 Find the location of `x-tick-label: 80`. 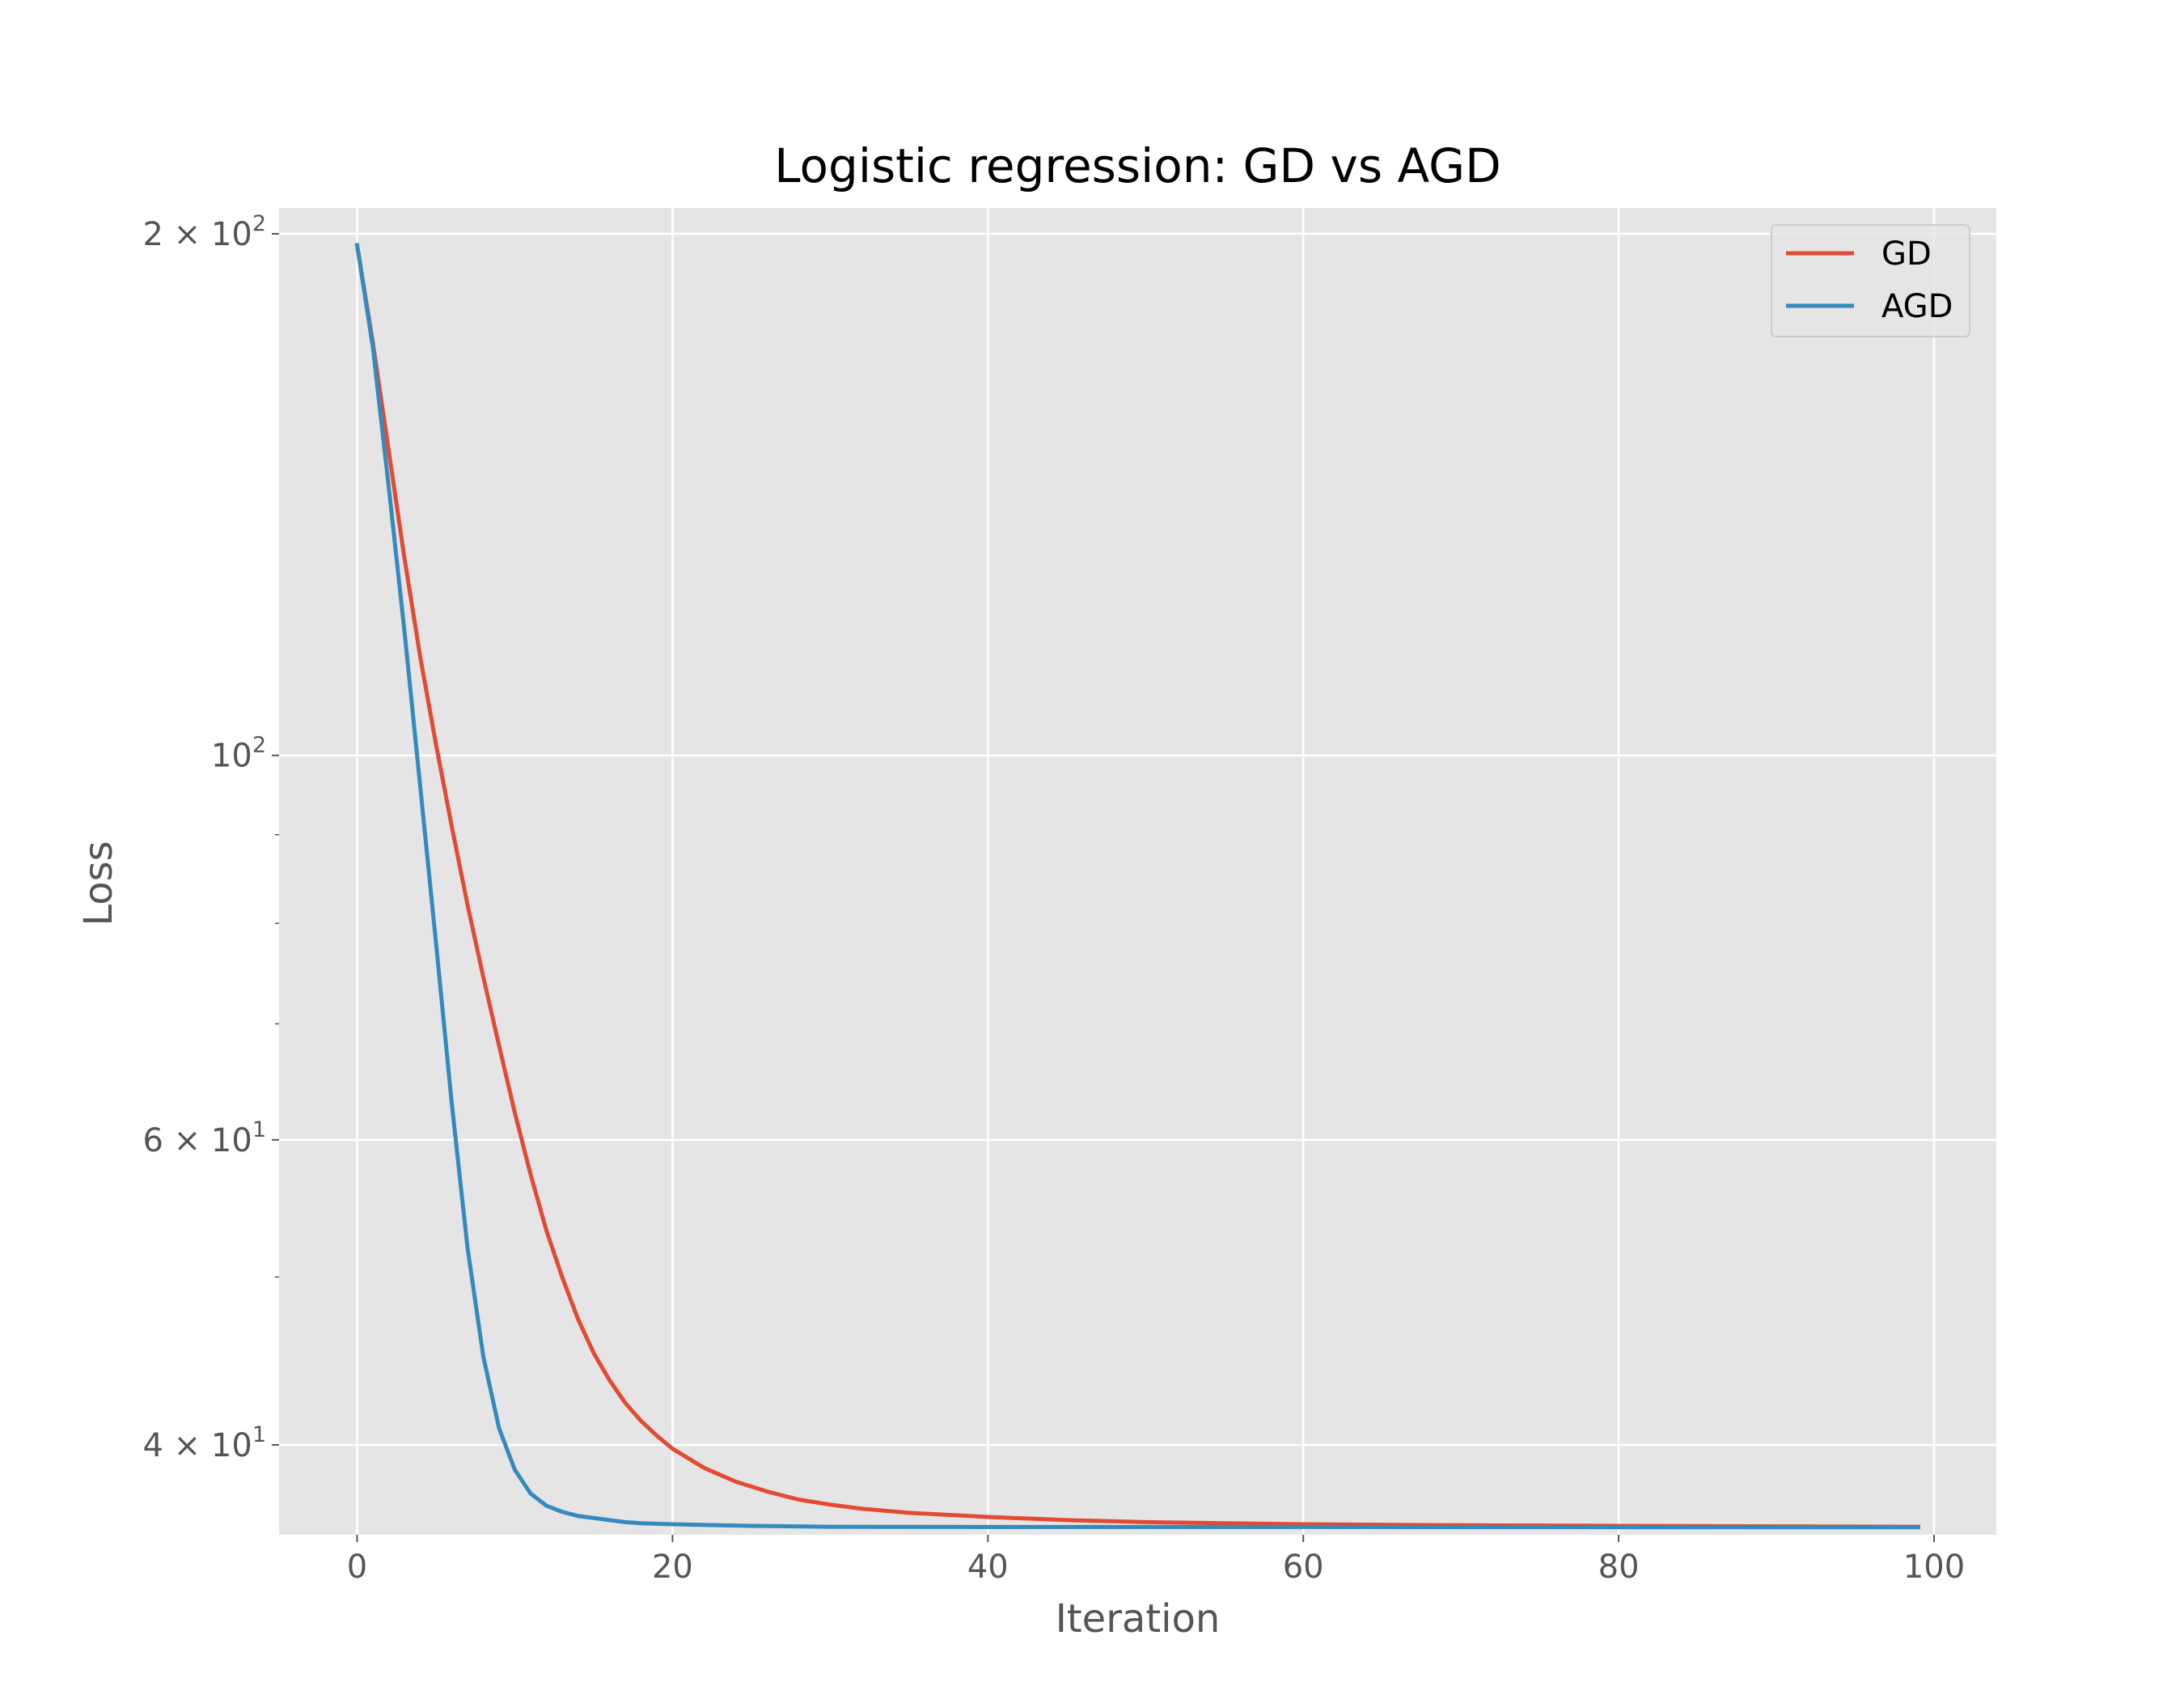

x-tick-label: 80 is located at coordinates (1619, 1567).